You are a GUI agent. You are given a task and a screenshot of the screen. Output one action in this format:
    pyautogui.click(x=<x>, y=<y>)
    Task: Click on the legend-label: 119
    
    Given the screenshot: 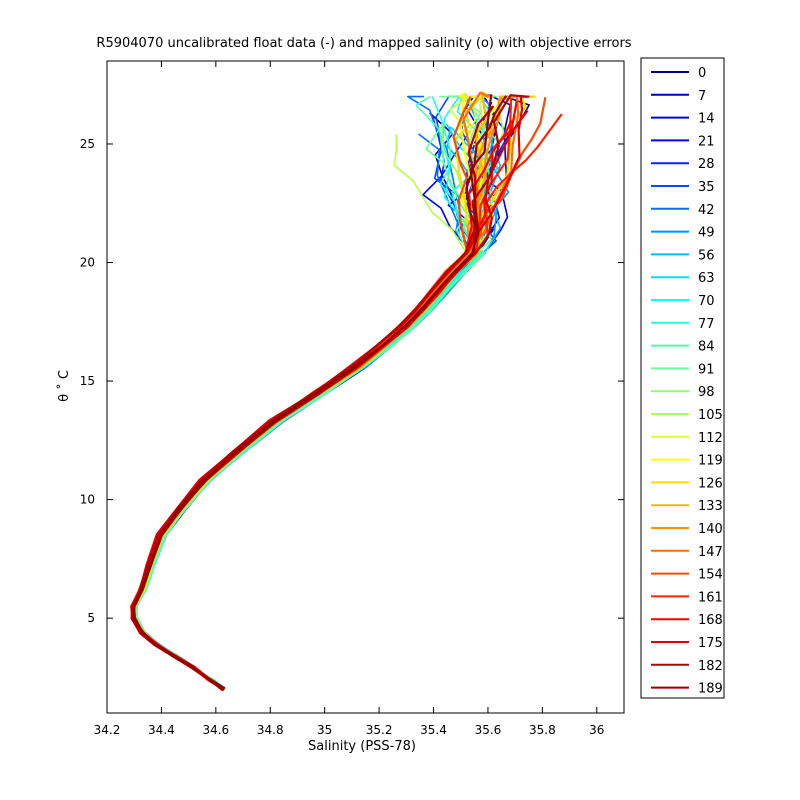 What is the action you would take?
    pyautogui.click(x=710, y=461)
    